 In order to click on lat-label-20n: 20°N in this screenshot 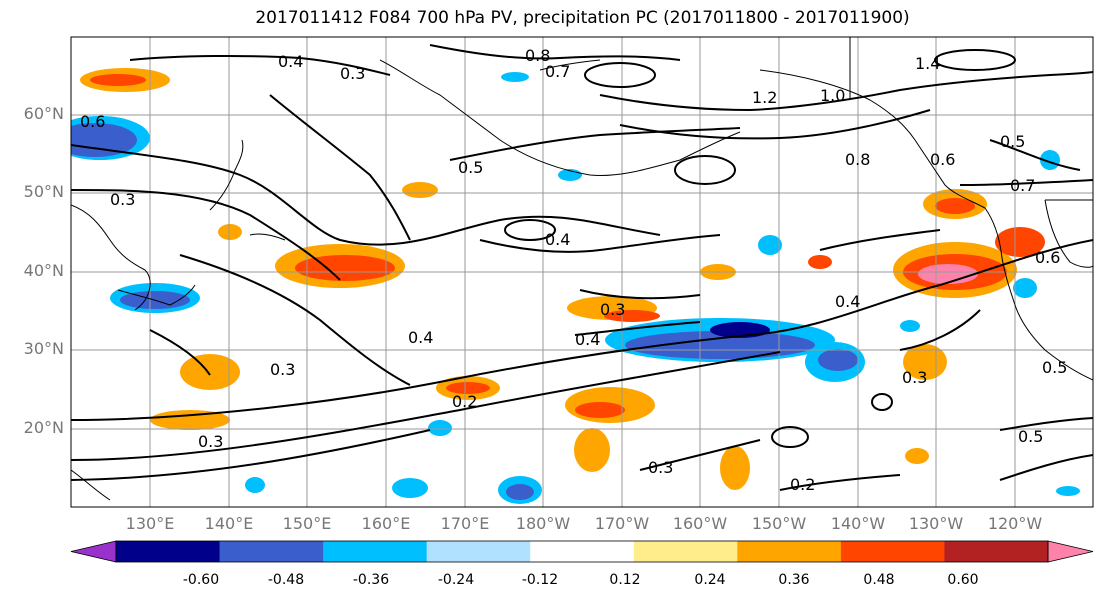, I will do `click(43, 427)`.